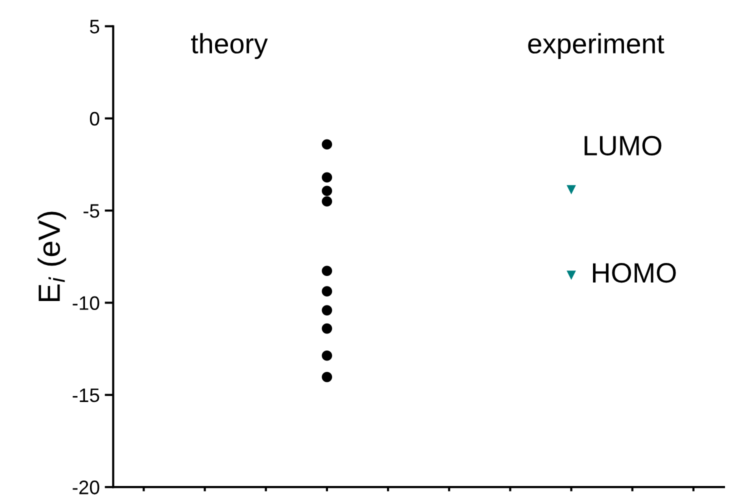 The width and height of the screenshot is (735, 495). What do you see at coordinates (596, 46) in the screenshot?
I see `annotation: experiment` at bounding box center [596, 46].